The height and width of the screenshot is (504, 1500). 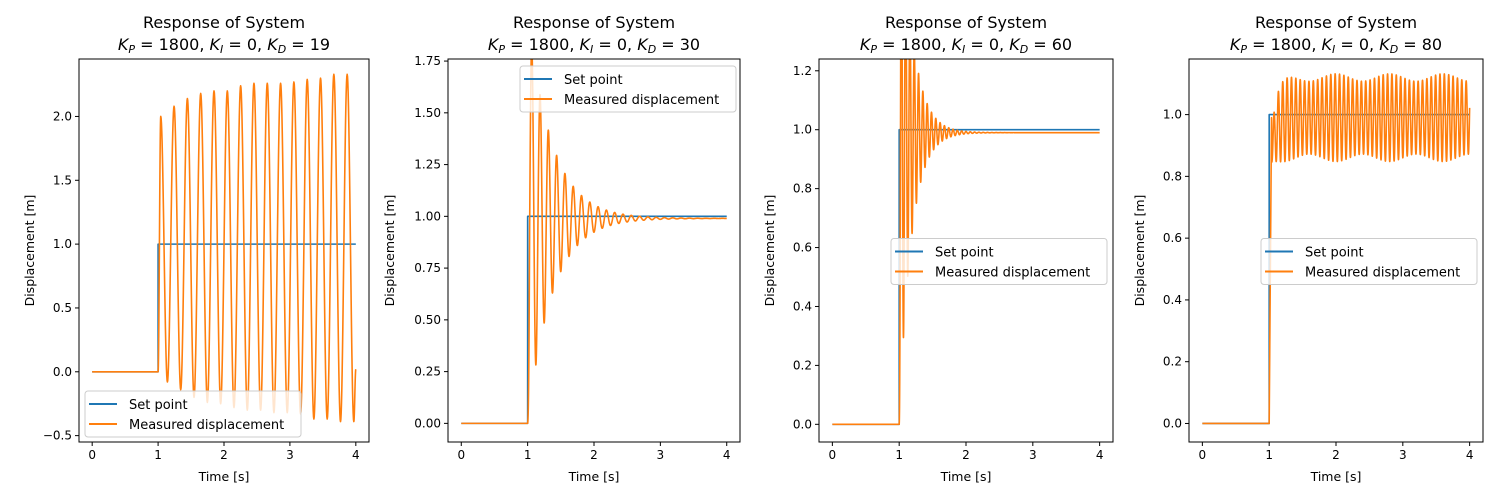 What do you see at coordinates (427, 268) in the screenshot?
I see `y-tick-label: 0.75` at bounding box center [427, 268].